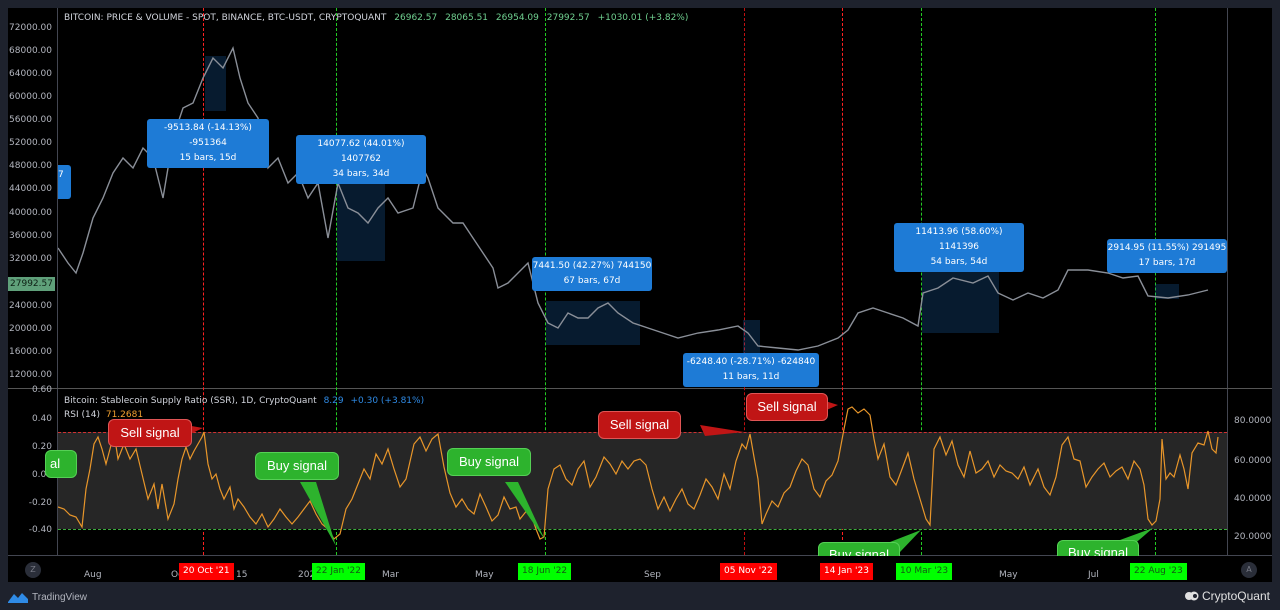 Image resolution: width=1280 pixels, height=610 pixels. I want to click on price-y-tick: 16000.00, so click(30, 352).